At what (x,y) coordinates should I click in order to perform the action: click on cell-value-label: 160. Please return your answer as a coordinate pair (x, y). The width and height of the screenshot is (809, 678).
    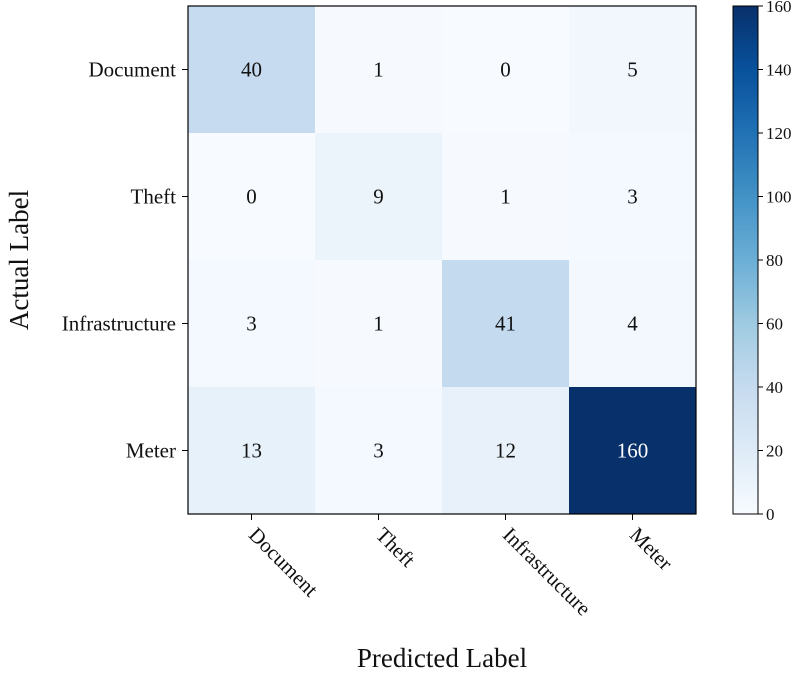
    Looking at the image, I should click on (633, 451).